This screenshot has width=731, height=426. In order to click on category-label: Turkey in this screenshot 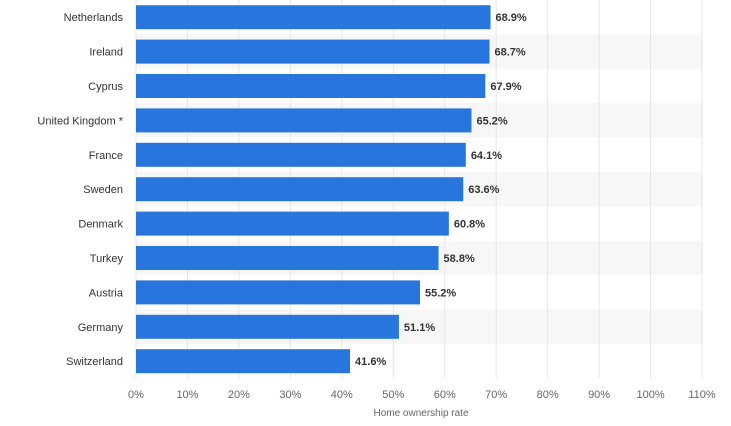, I will do `click(107, 259)`.